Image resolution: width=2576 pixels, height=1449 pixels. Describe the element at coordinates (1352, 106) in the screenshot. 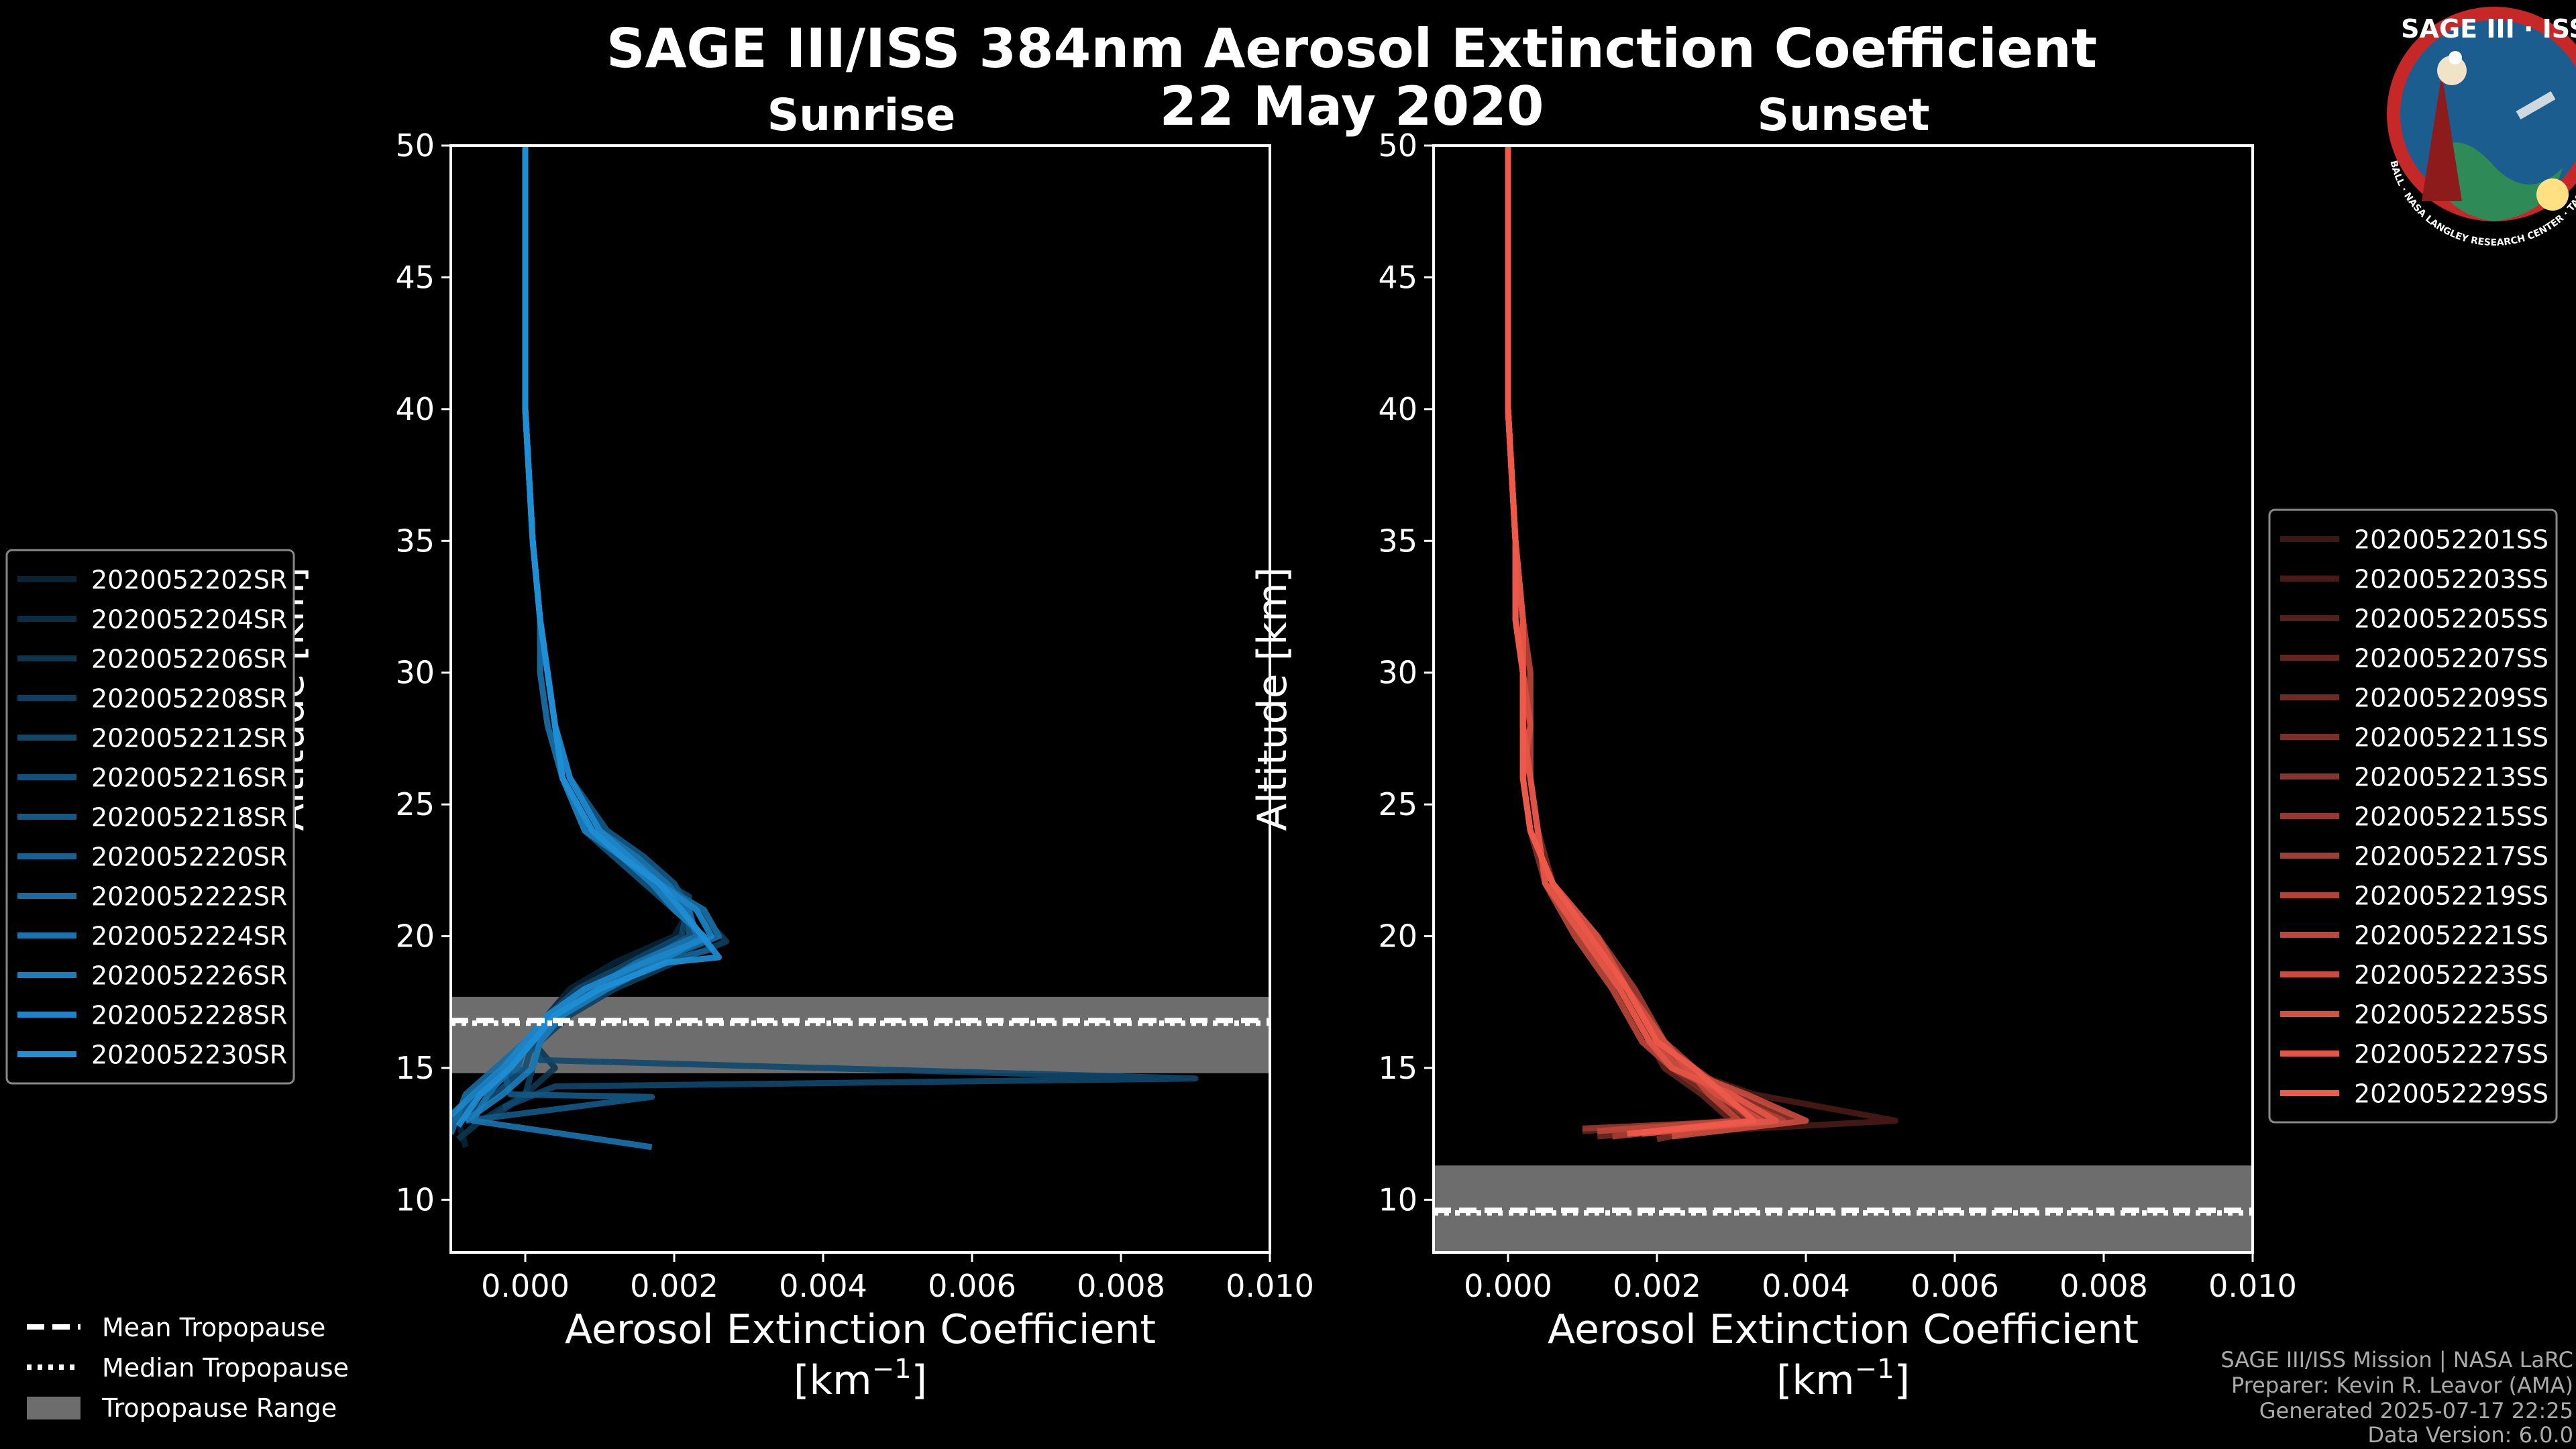

I see `figure-date: 22 May 2020` at that location.